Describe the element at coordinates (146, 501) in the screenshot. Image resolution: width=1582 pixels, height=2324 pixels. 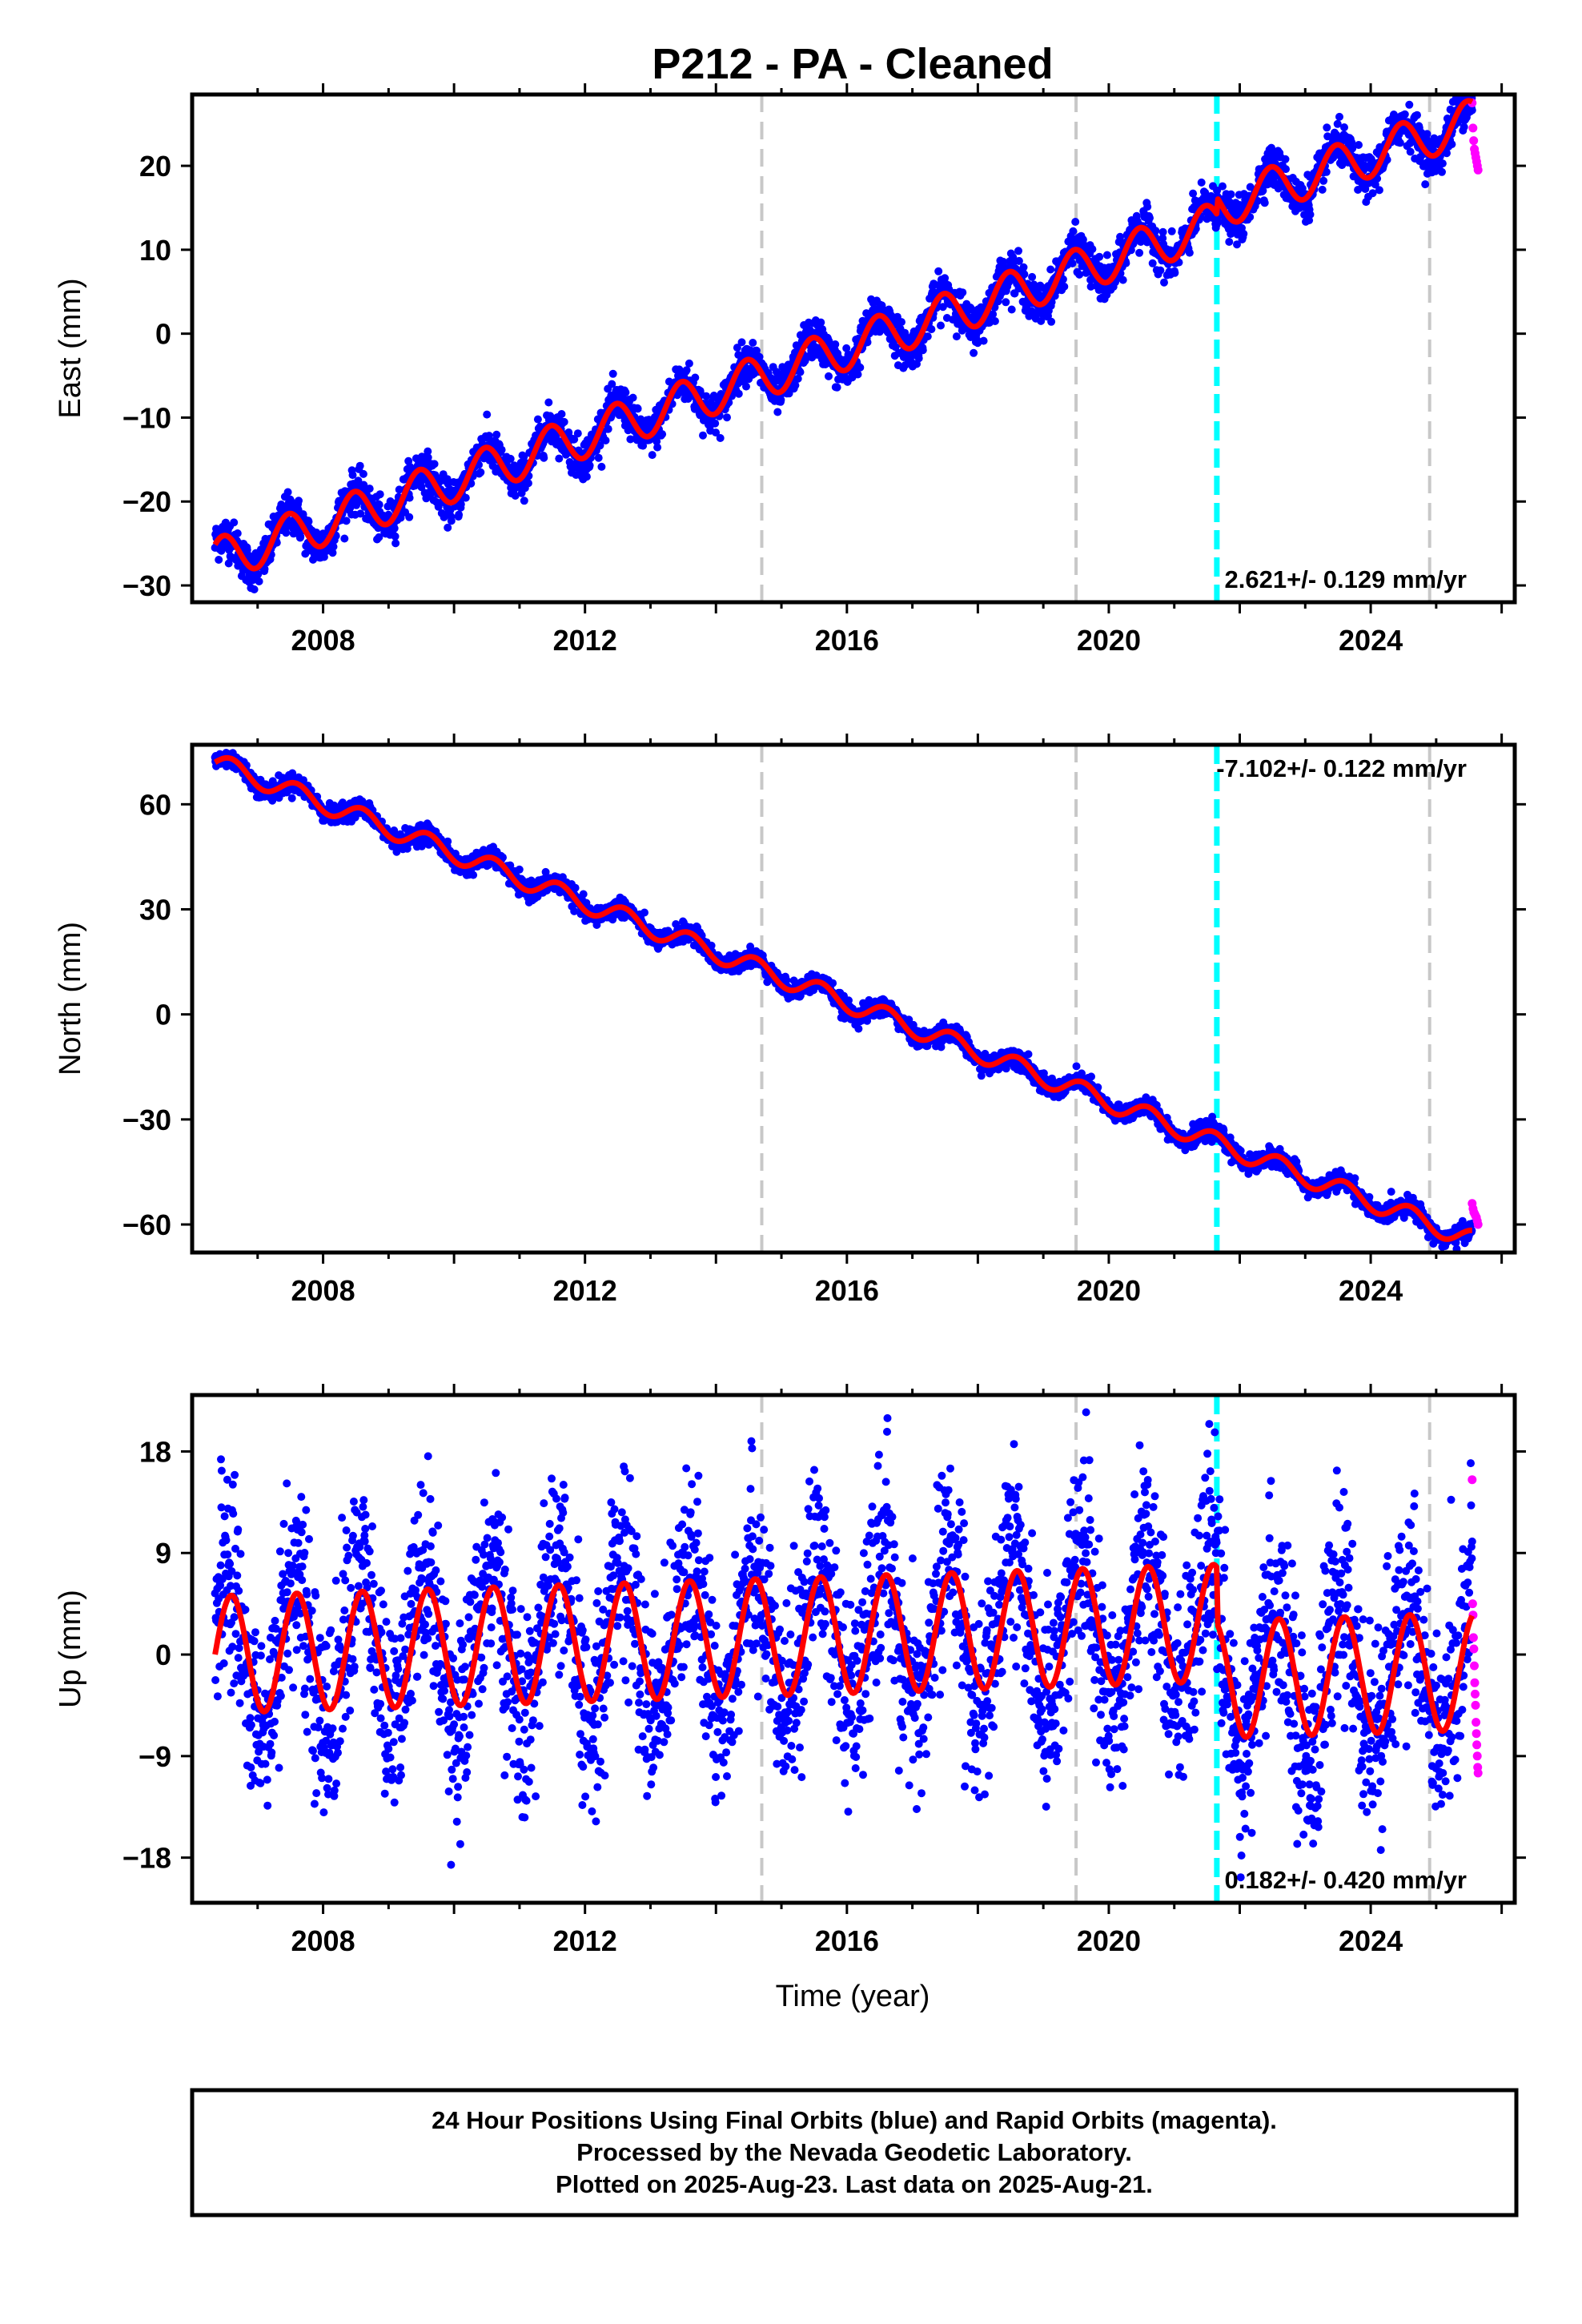
I see `y-tick-label: −20` at that location.